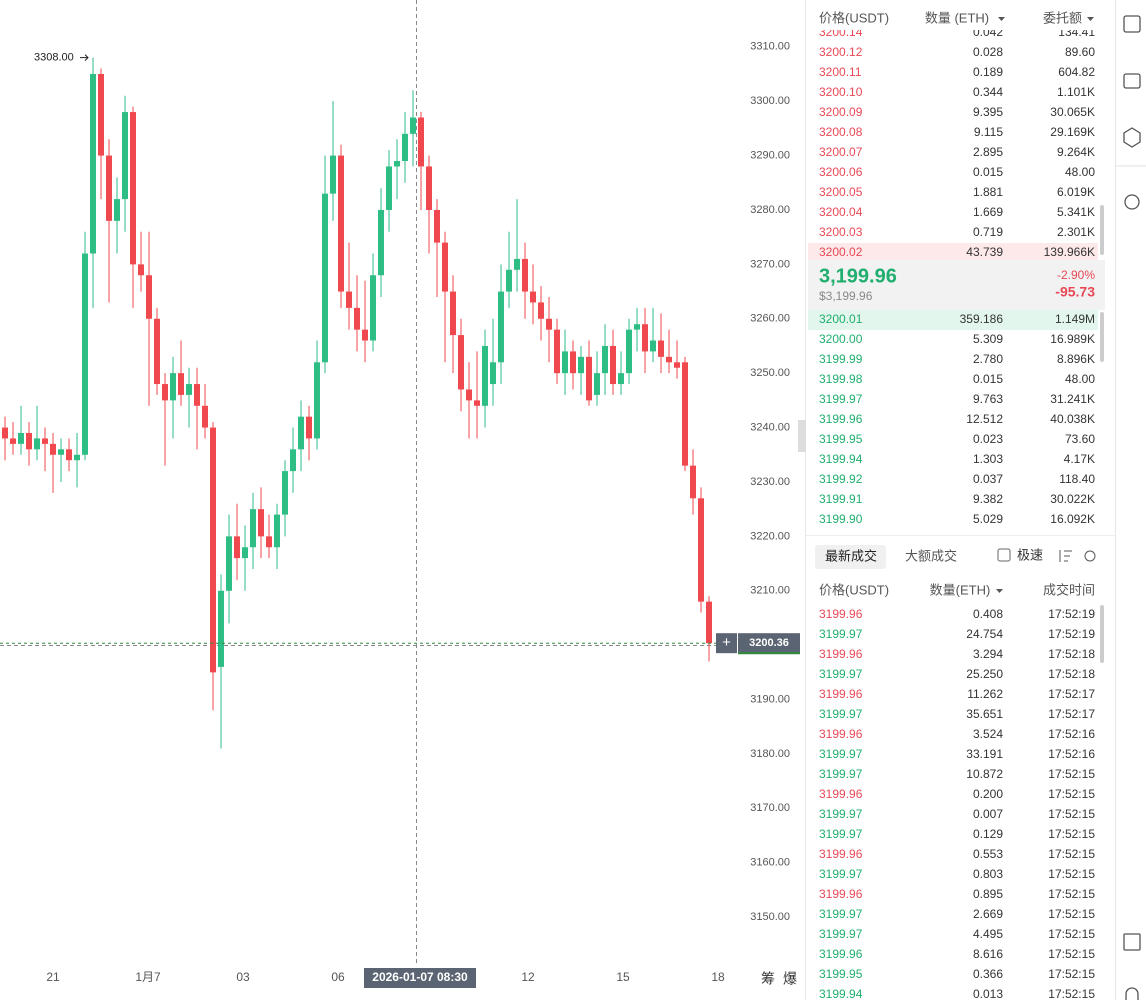 The height and width of the screenshot is (1005, 1146). Describe the element at coordinates (1080, 439) in the screenshot. I see `bid-amount: 73.60` at that location.